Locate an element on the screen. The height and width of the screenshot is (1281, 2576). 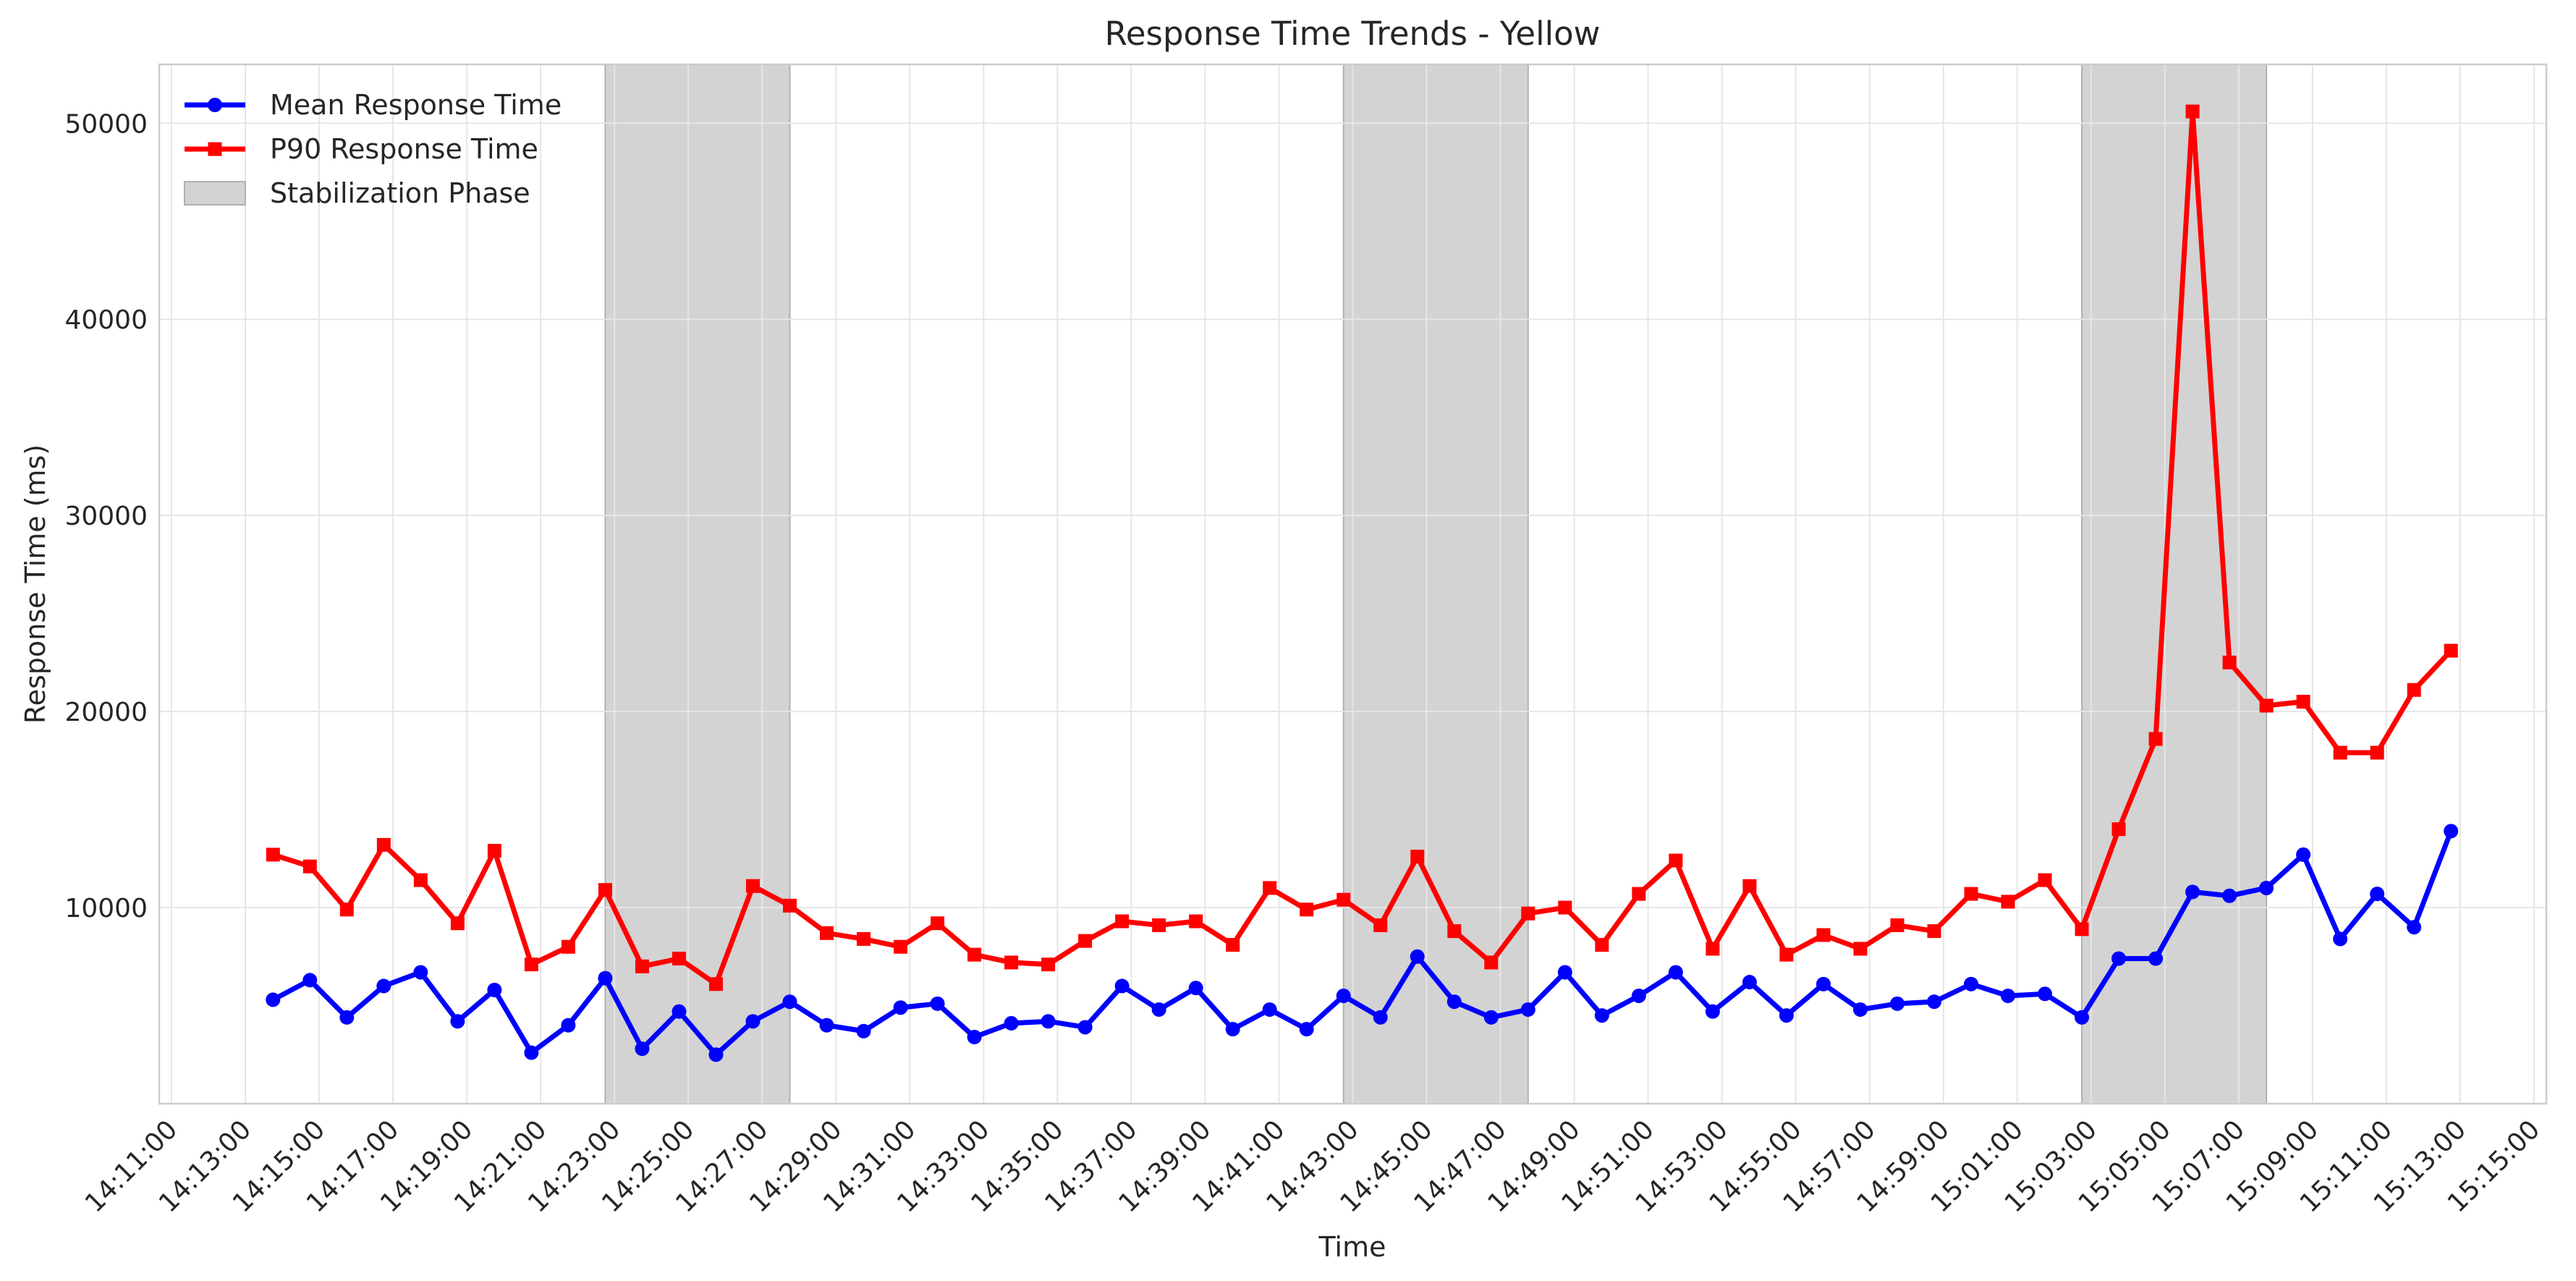
y-tick-label-5: 50000 is located at coordinates (106, 124).